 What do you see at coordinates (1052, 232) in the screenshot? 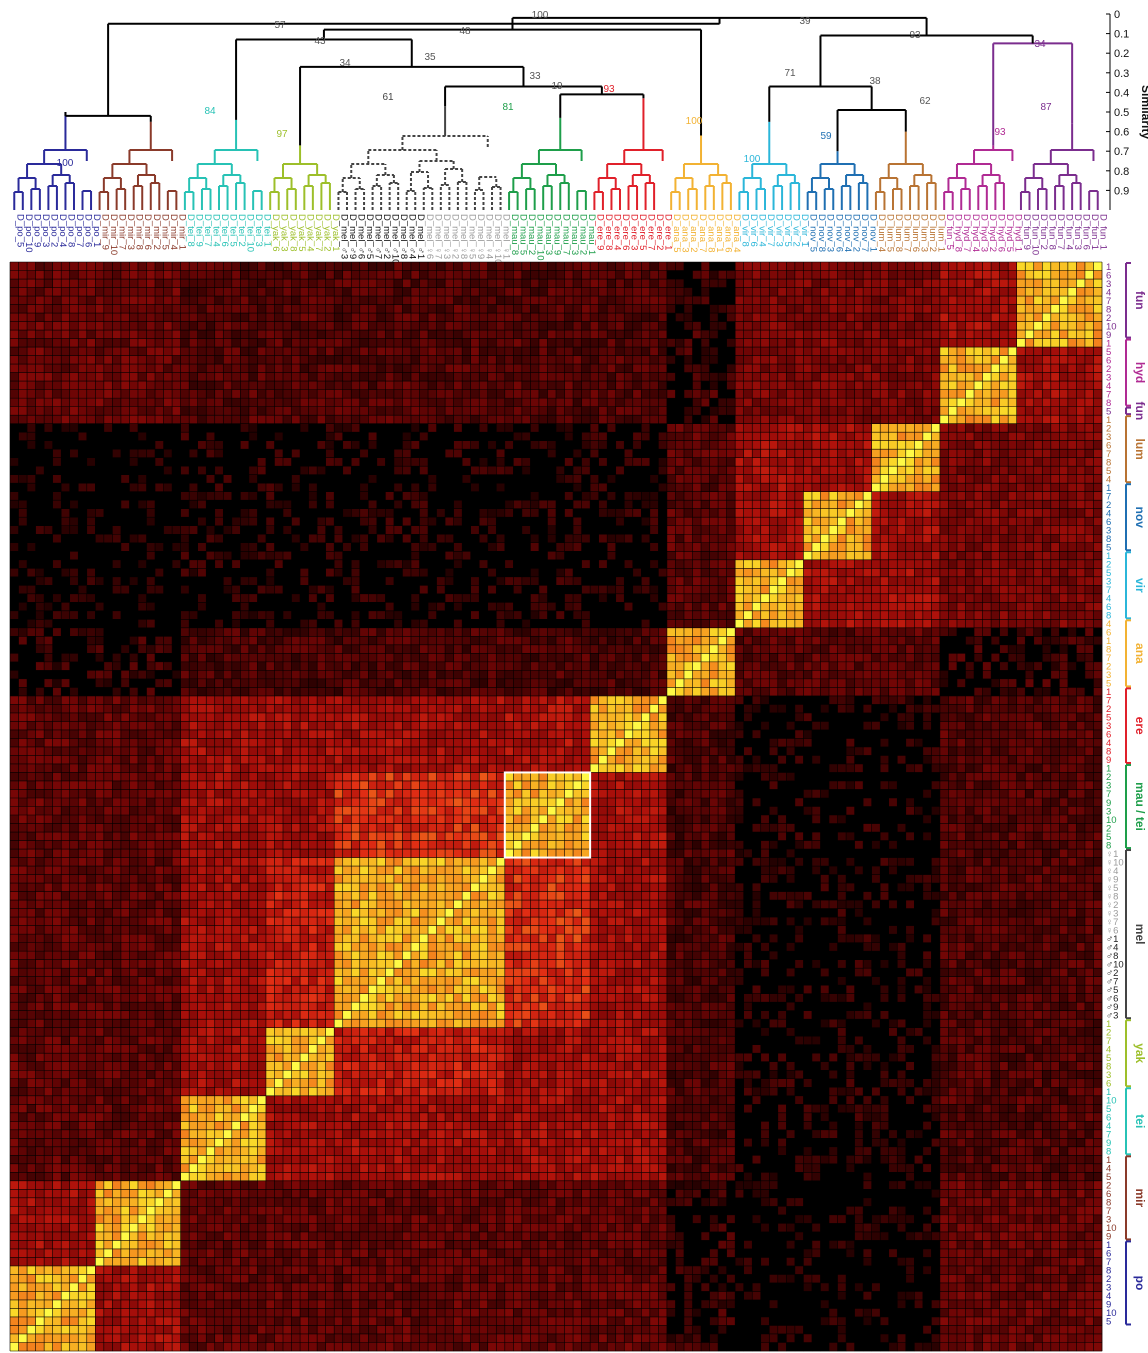
I see `top-sample-label: D_fun_8` at bounding box center [1052, 232].